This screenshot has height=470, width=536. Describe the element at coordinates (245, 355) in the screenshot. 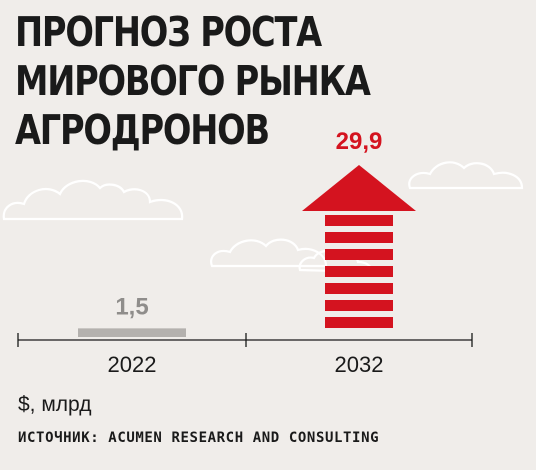

I see `x-axis: 2022 2032` at that location.